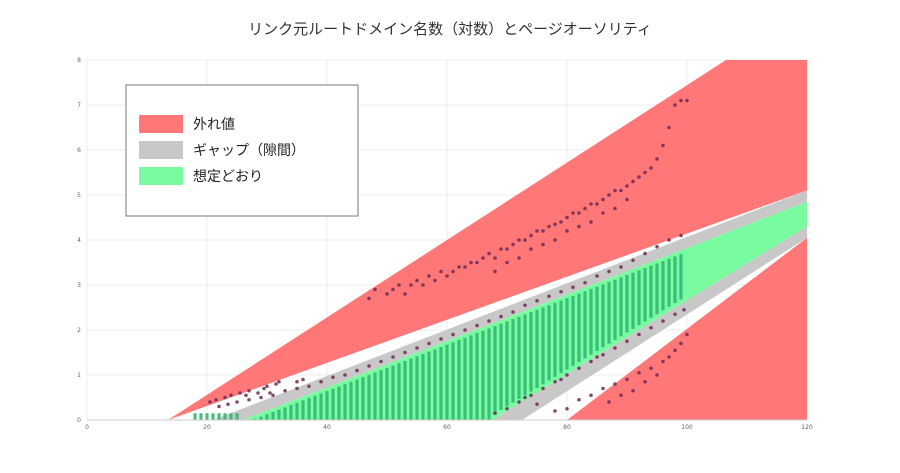  Describe the element at coordinates (327, 427) in the screenshot. I see `x-tick-label: 40` at that location.